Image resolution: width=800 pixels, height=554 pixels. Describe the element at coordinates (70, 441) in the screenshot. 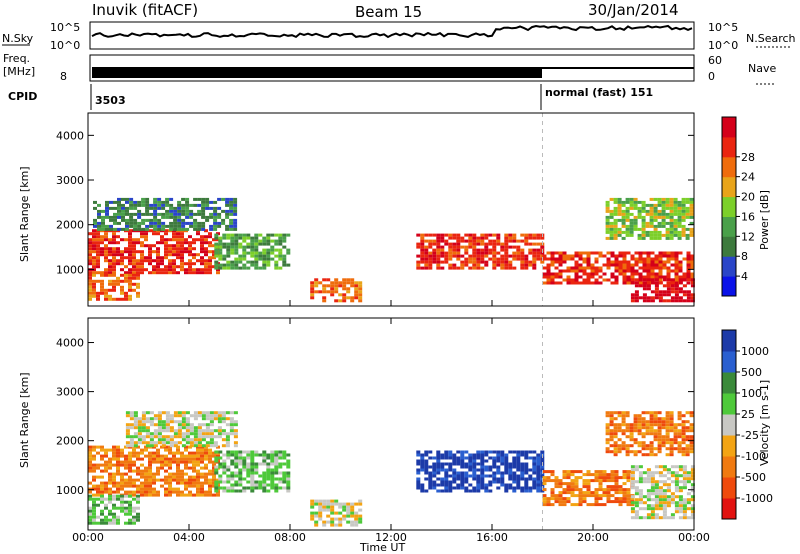

I see `velocity-y-tick-label: 2000` at that location.